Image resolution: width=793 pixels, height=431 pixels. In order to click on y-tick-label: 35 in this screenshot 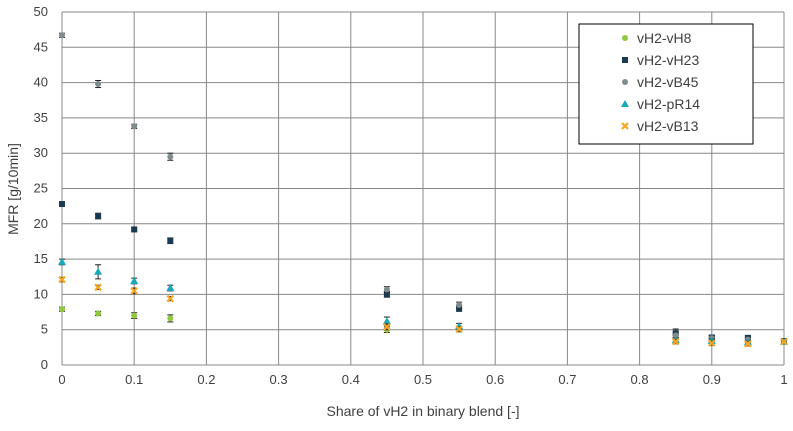, I will do `click(41, 117)`.